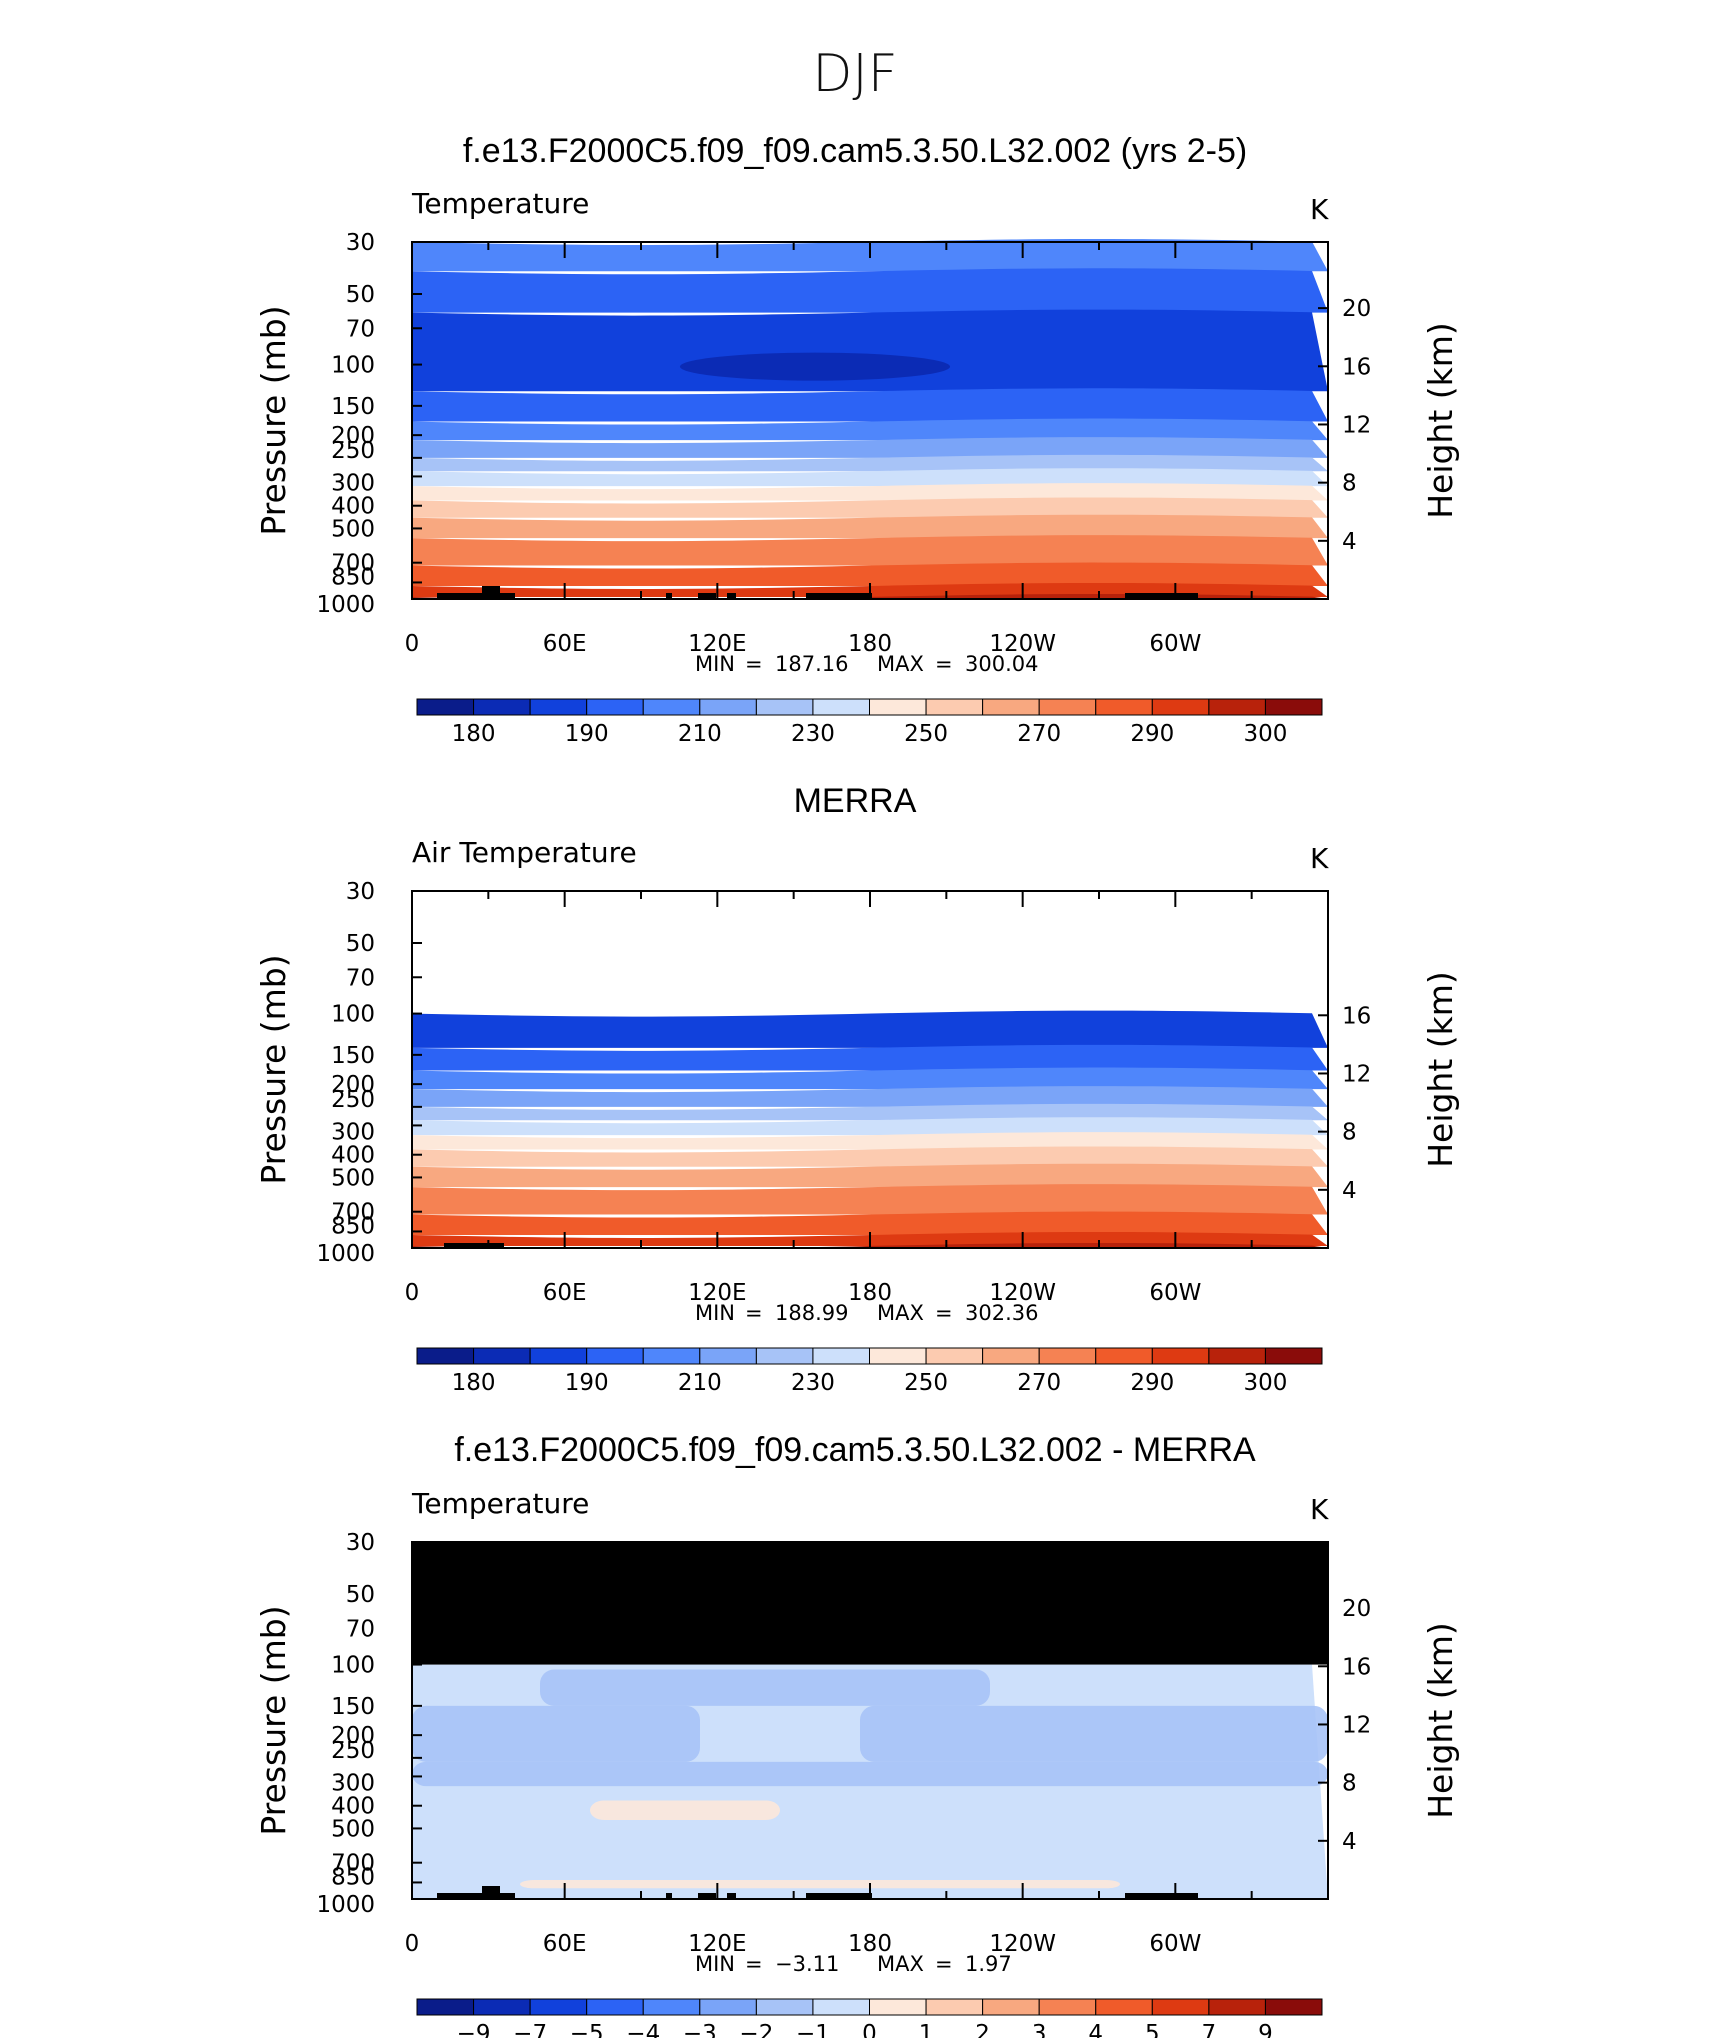 Image resolution: width=1710 pixels, height=2038 pixels. Describe the element at coordinates (587, 1383) in the screenshot. I see `colorbar-label: 190` at that location.